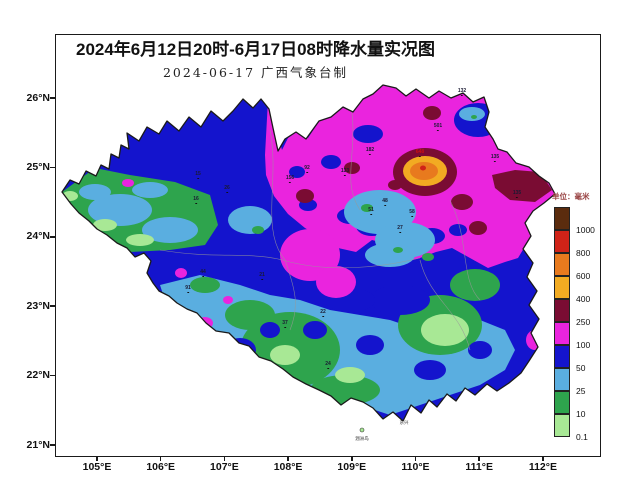 The width and height of the screenshot is (640, 498). I want to click on y-tick-label: 21°N, so click(38, 444).